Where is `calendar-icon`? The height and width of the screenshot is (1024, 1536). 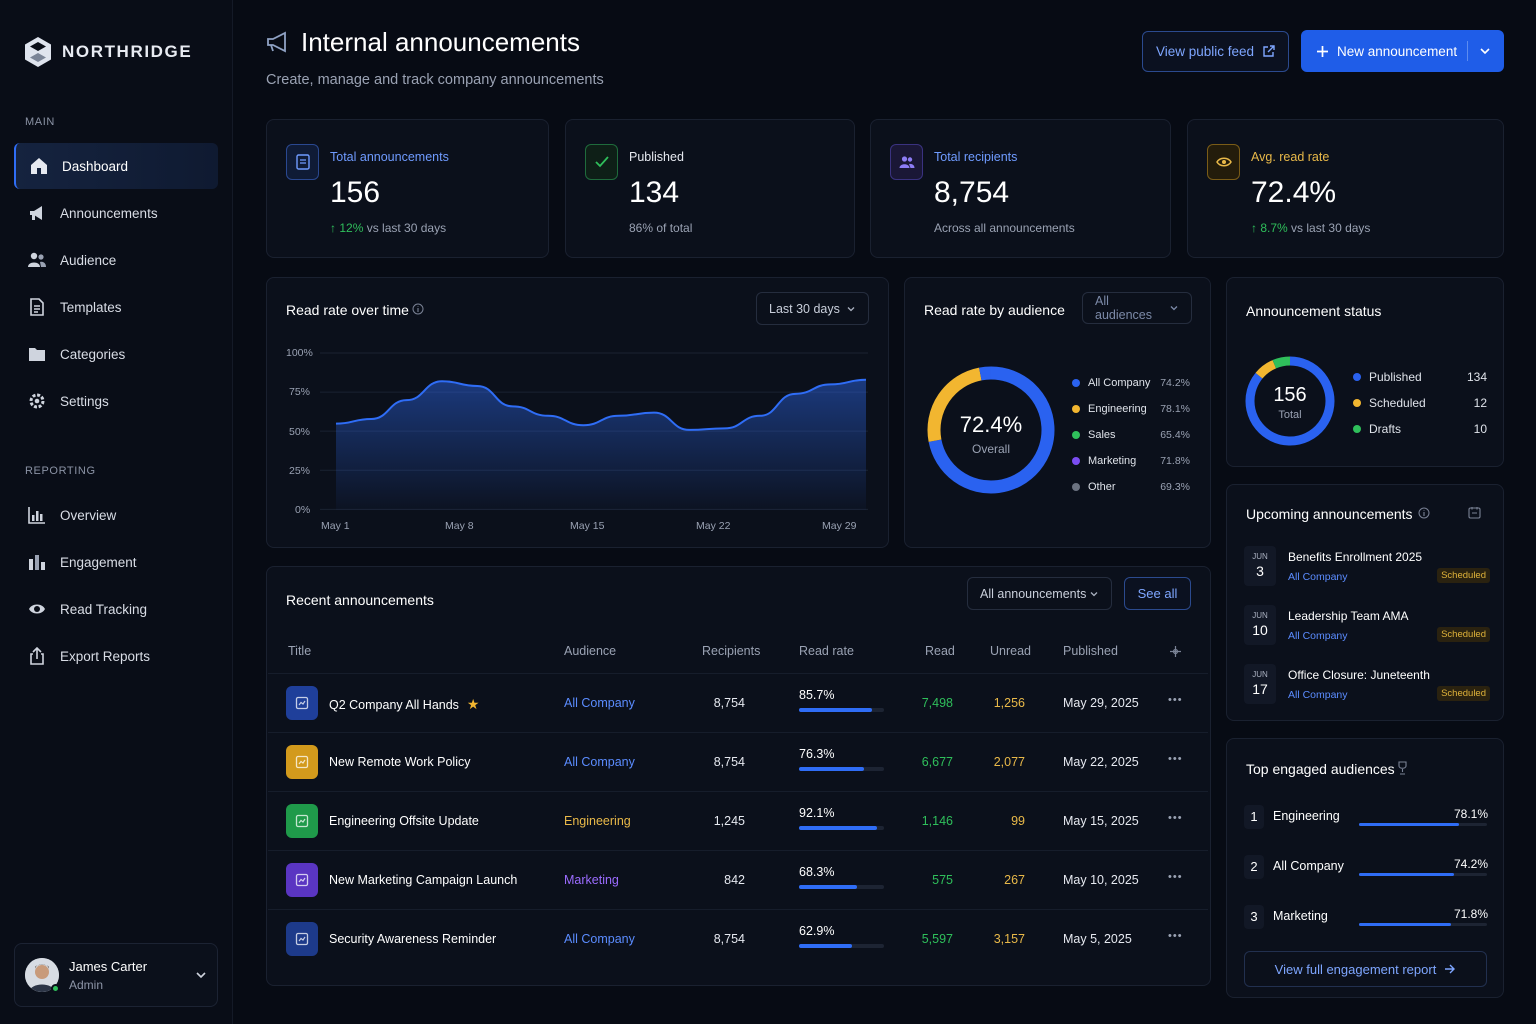 calendar-icon is located at coordinates (1474, 512).